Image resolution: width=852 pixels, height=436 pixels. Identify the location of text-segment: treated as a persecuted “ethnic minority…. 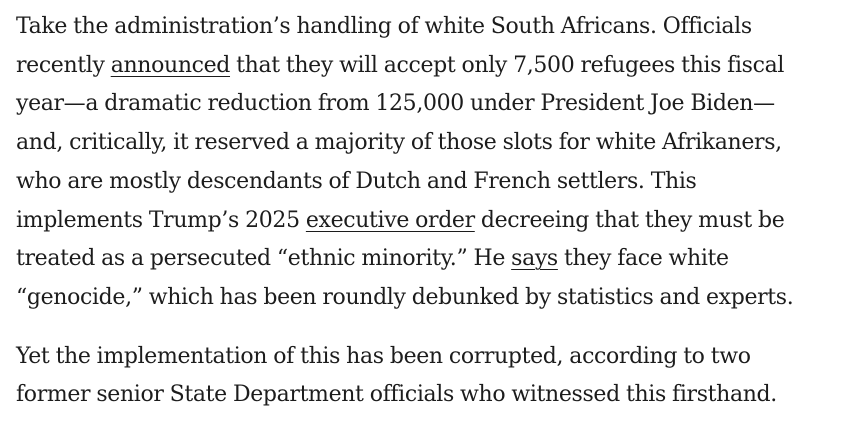
(264, 259).